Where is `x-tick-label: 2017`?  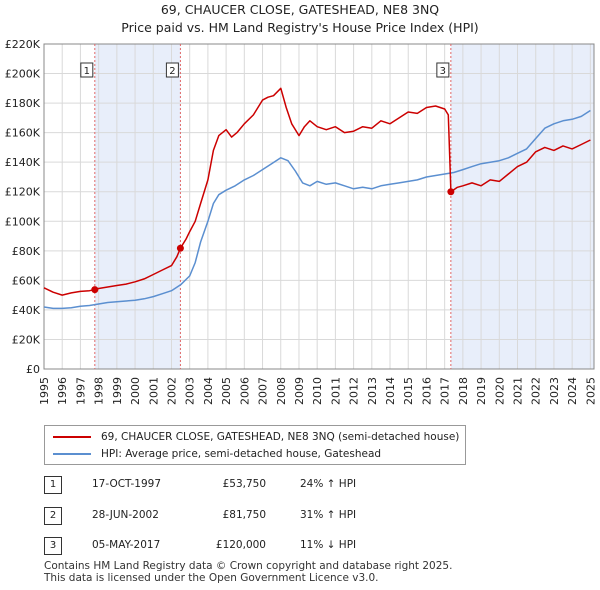 x-tick-label: 2017 is located at coordinates (445, 391).